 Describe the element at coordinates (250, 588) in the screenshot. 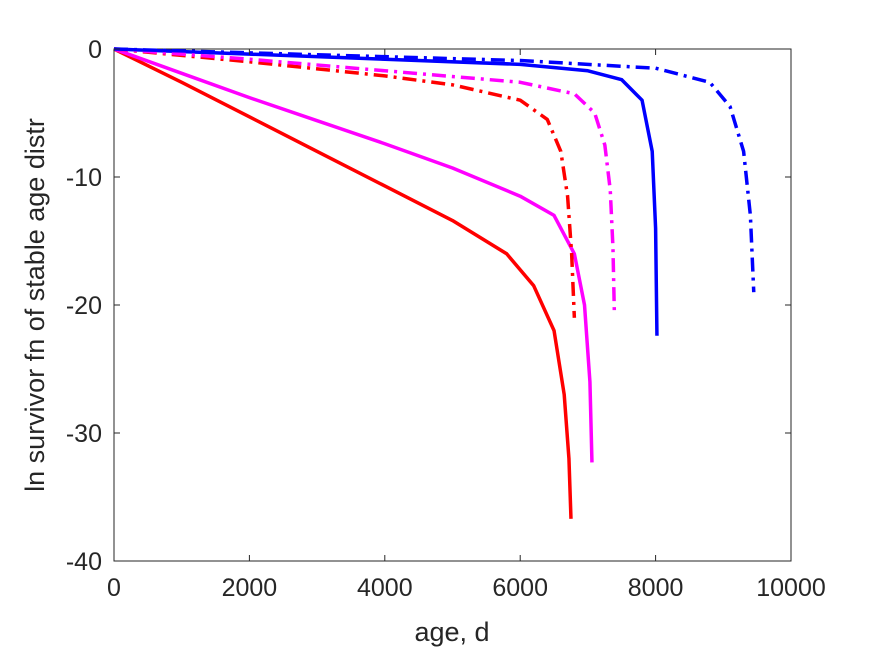

I see `x-tick-label: 2000` at that location.